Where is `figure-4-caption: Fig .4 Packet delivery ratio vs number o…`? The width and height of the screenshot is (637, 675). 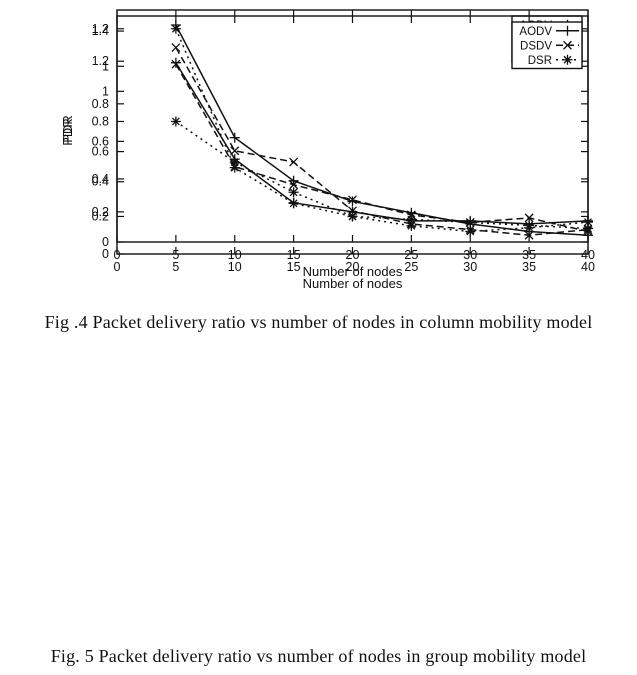 figure-4-caption: Fig .4 Packet delivery ratio vs number o… is located at coordinates (318, 322).